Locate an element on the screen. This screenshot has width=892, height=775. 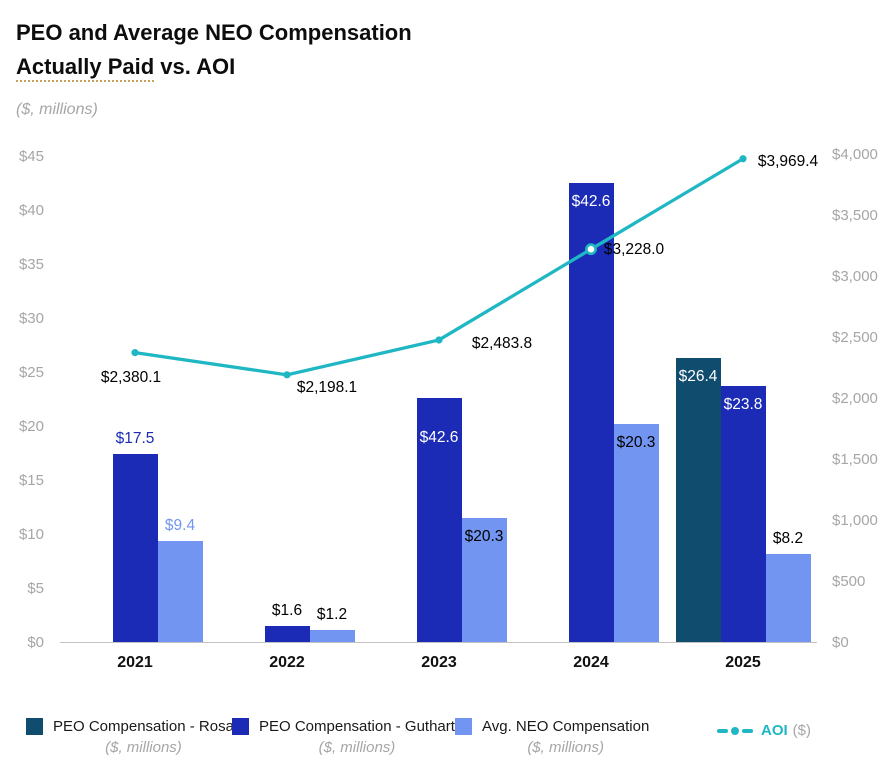
y-axis-right-tick: $3,500 is located at coordinates (855, 215).